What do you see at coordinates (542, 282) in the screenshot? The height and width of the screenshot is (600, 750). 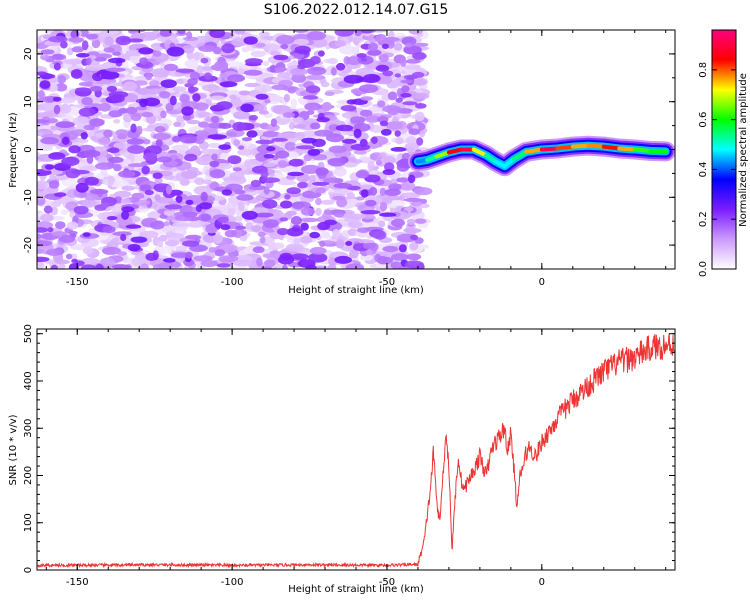 I see `x-tick-label: 0` at bounding box center [542, 282].